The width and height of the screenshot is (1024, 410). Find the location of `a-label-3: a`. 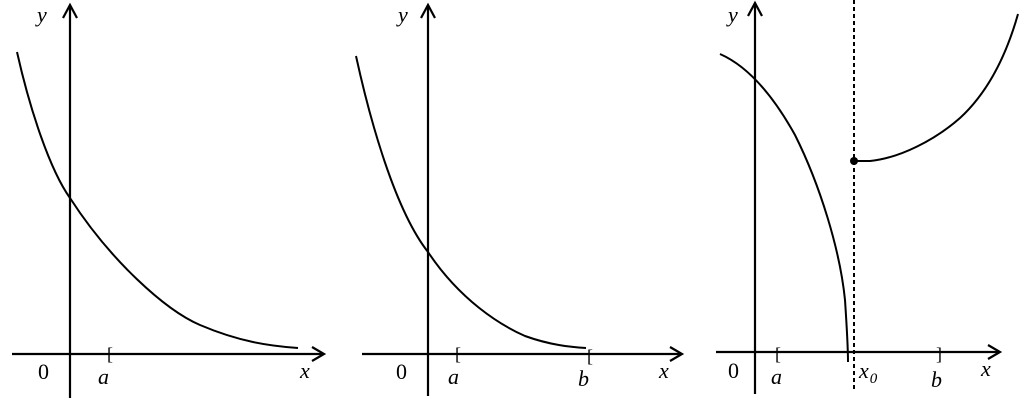

a-label-3: a is located at coordinates (776, 376).